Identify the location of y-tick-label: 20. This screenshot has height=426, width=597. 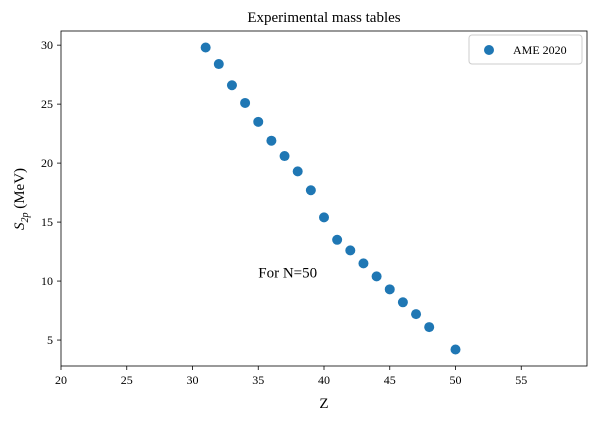
(47, 163).